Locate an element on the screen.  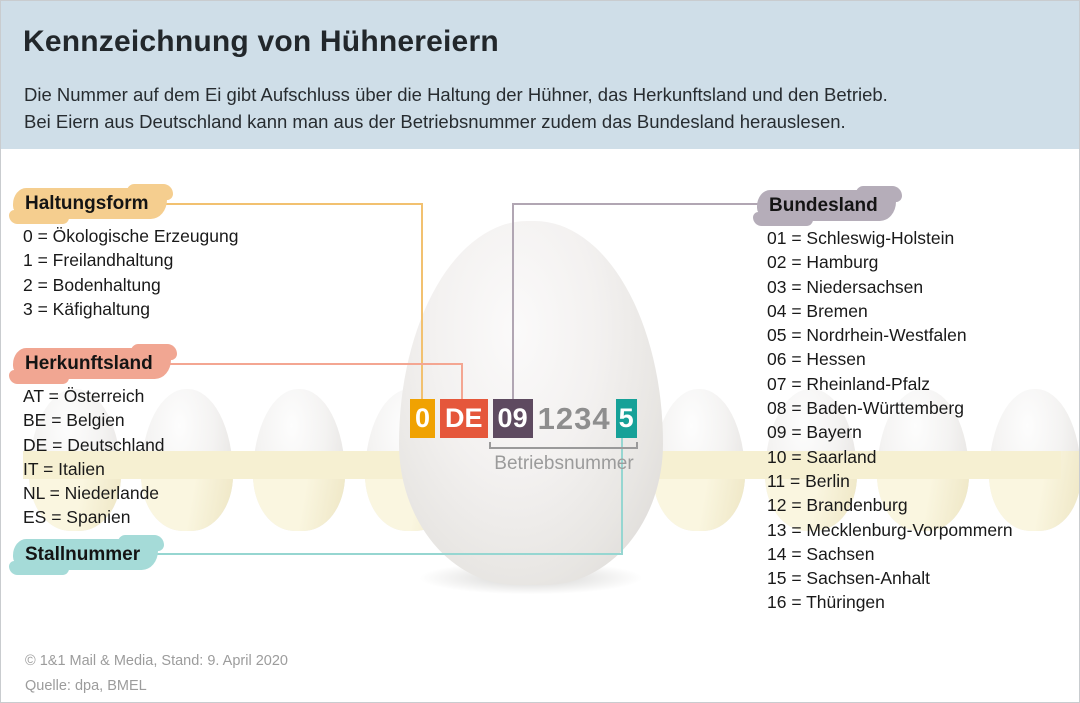
list-item: 0 = Ökologische Erzeugung is located at coordinates (131, 236).